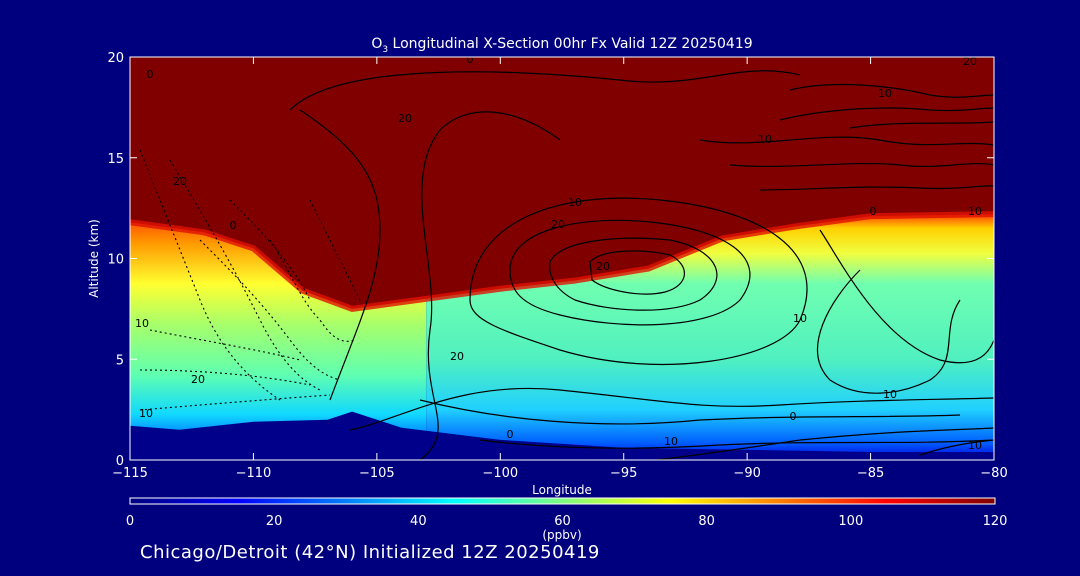 The width and height of the screenshot is (1080, 576). Describe the element at coordinates (115, 260) in the screenshot. I see `y-tick-label: 10` at that location.